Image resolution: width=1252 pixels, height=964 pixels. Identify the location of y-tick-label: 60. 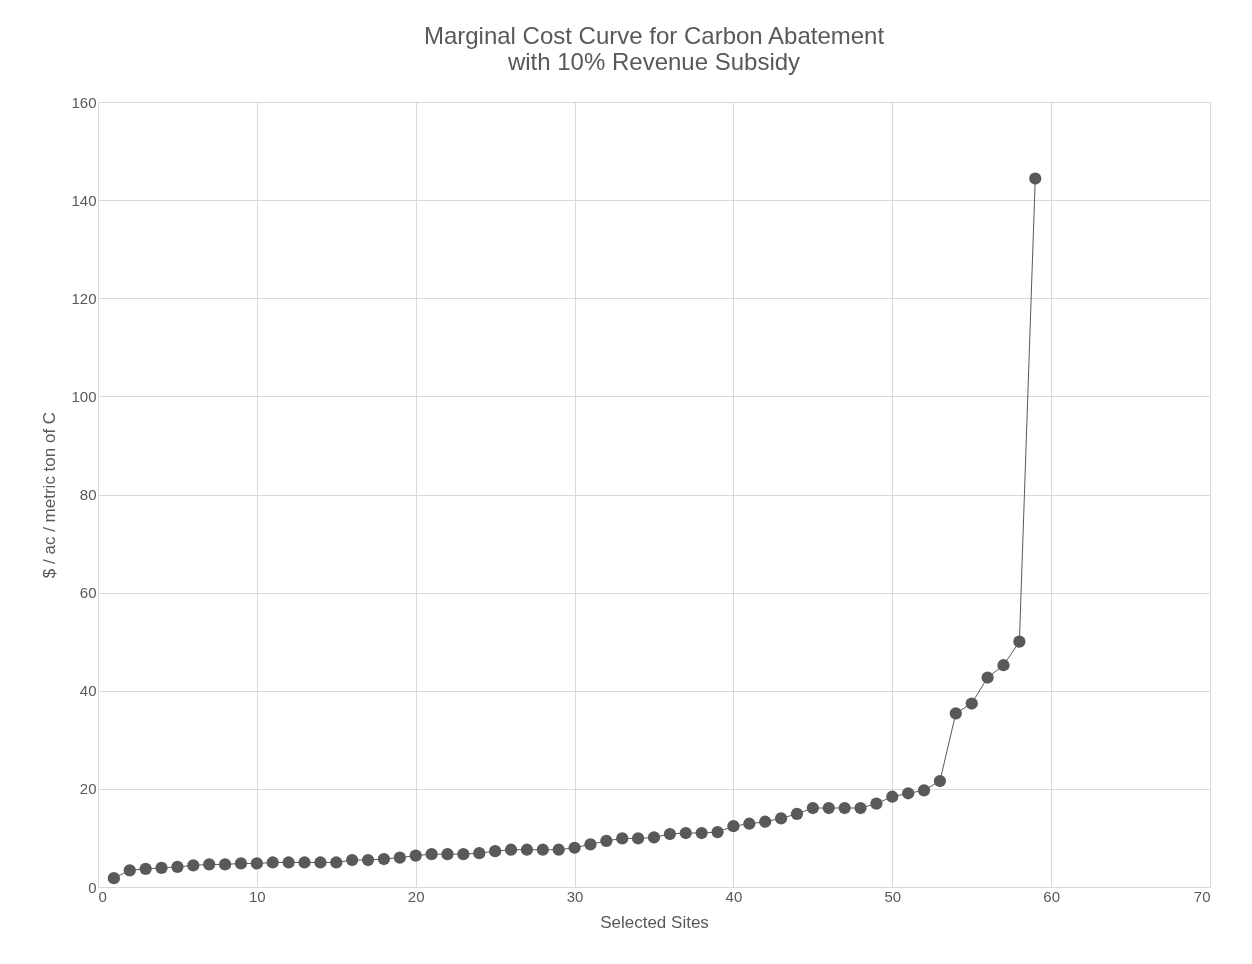
(88, 593).